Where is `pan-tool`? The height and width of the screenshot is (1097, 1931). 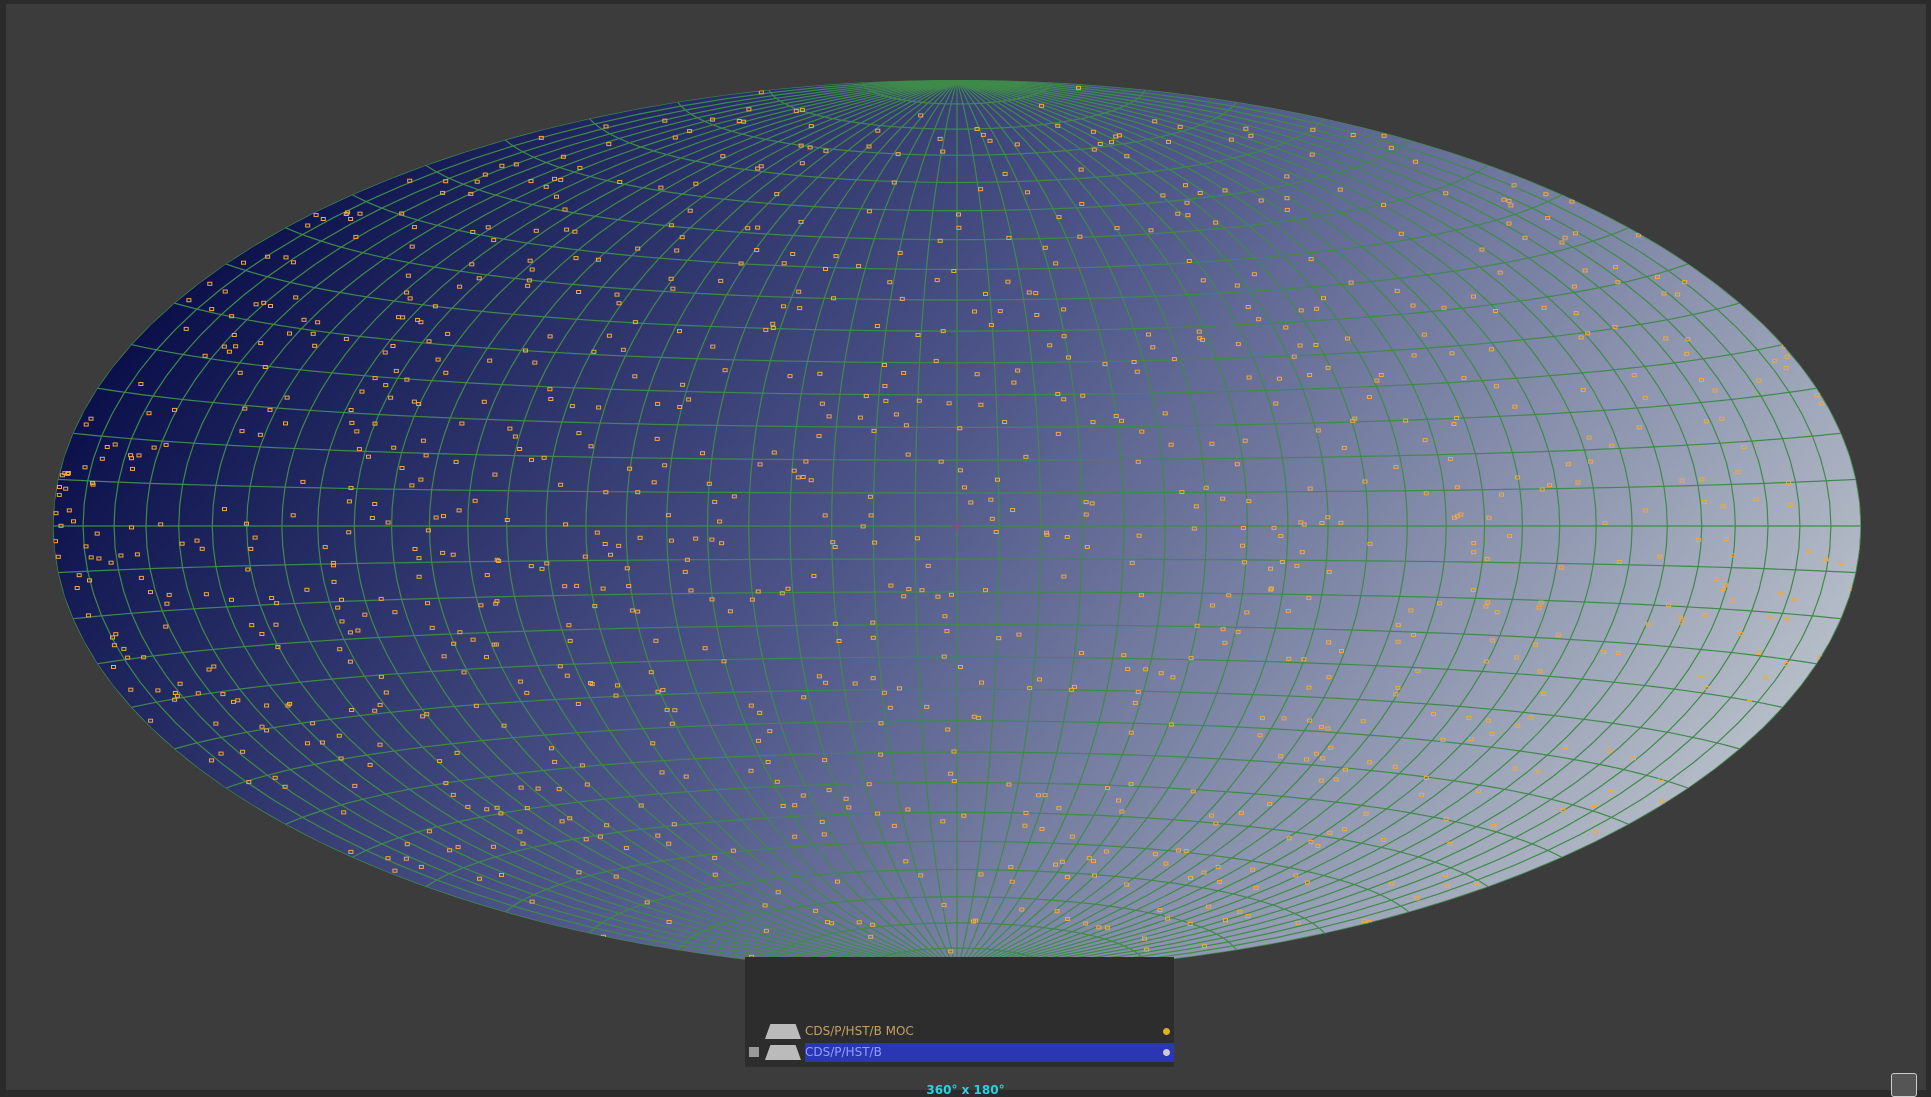
pan-tool is located at coordinates (1904, 1085).